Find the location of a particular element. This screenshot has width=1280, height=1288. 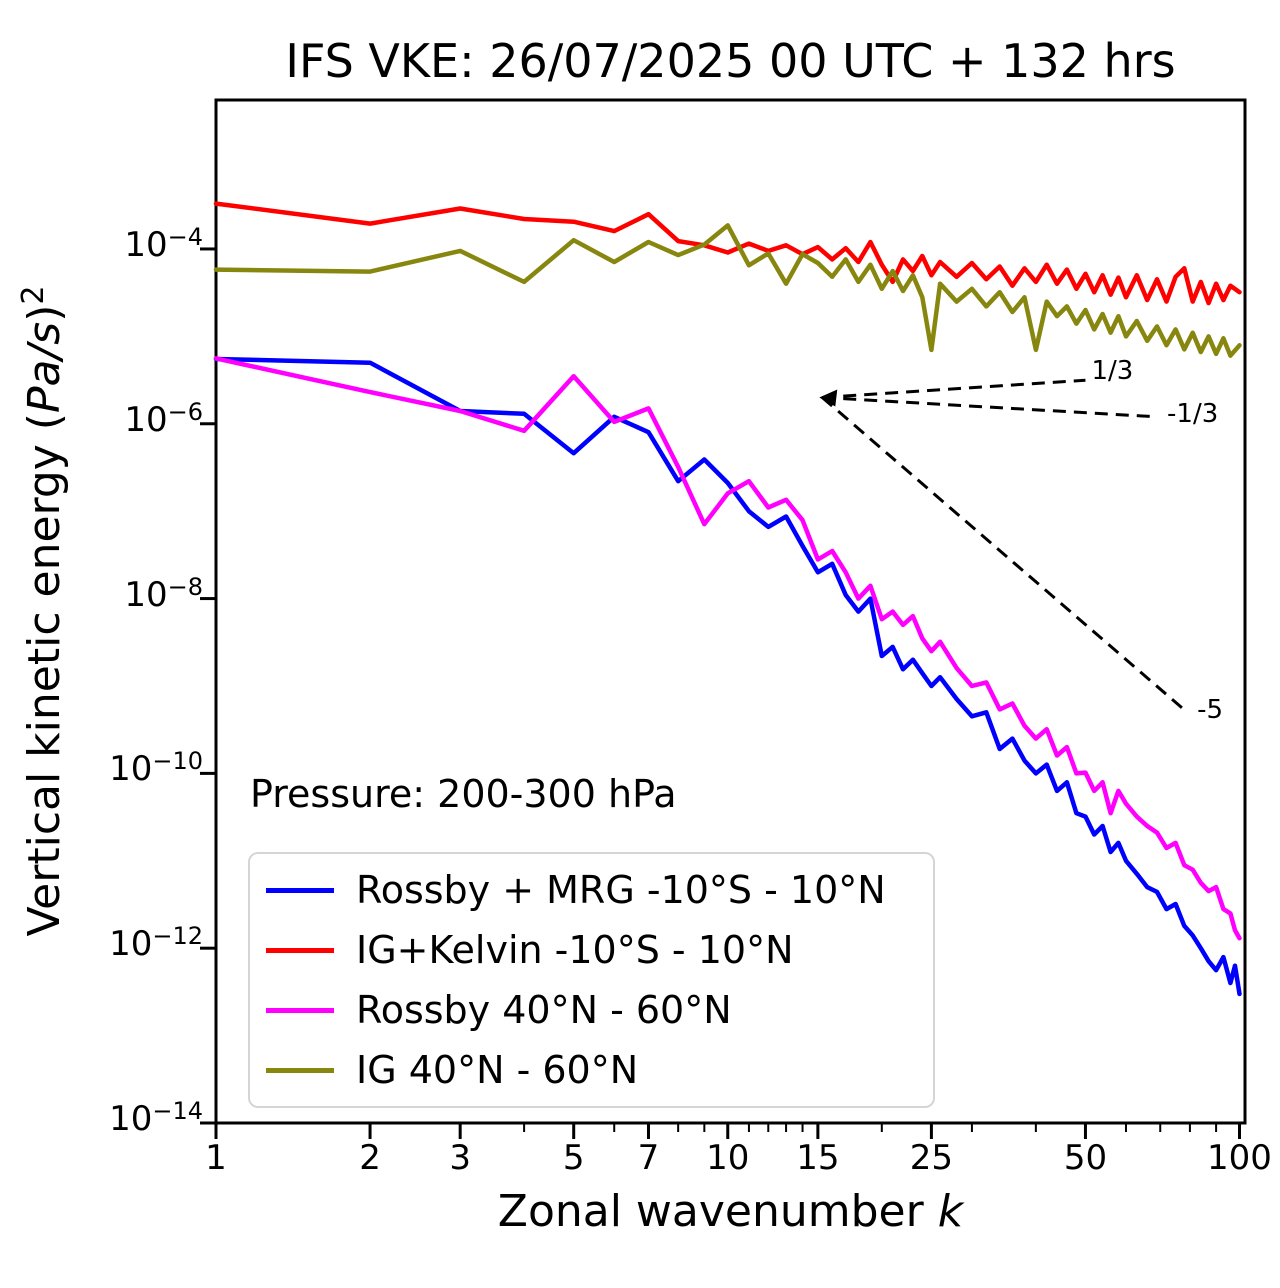

x-tick-label: 2 is located at coordinates (370, 1158).